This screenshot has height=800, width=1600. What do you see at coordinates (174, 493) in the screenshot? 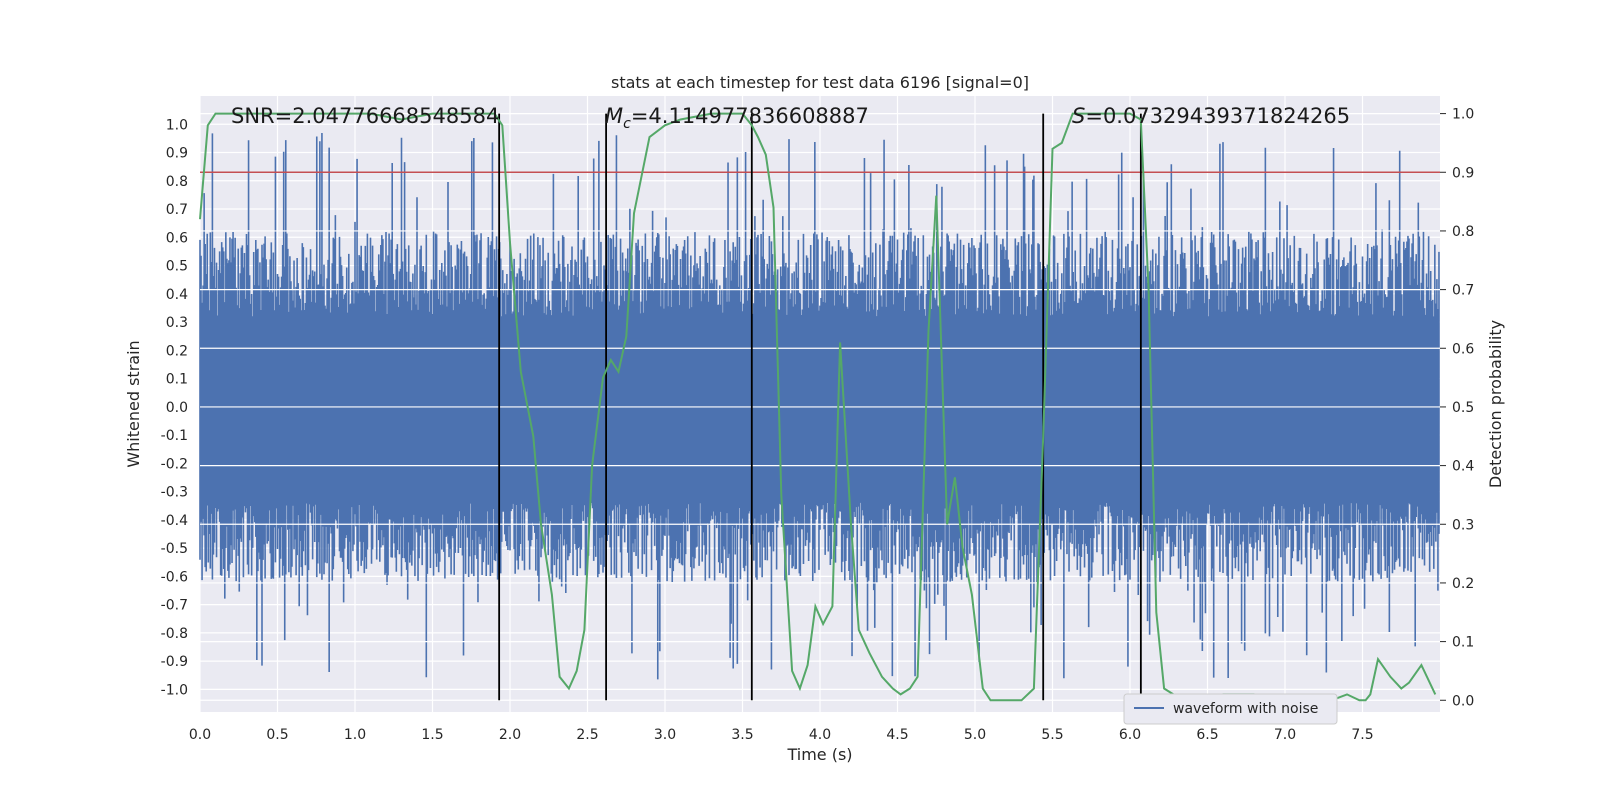
I see `left-tick-label: -0.3` at bounding box center [174, 493].